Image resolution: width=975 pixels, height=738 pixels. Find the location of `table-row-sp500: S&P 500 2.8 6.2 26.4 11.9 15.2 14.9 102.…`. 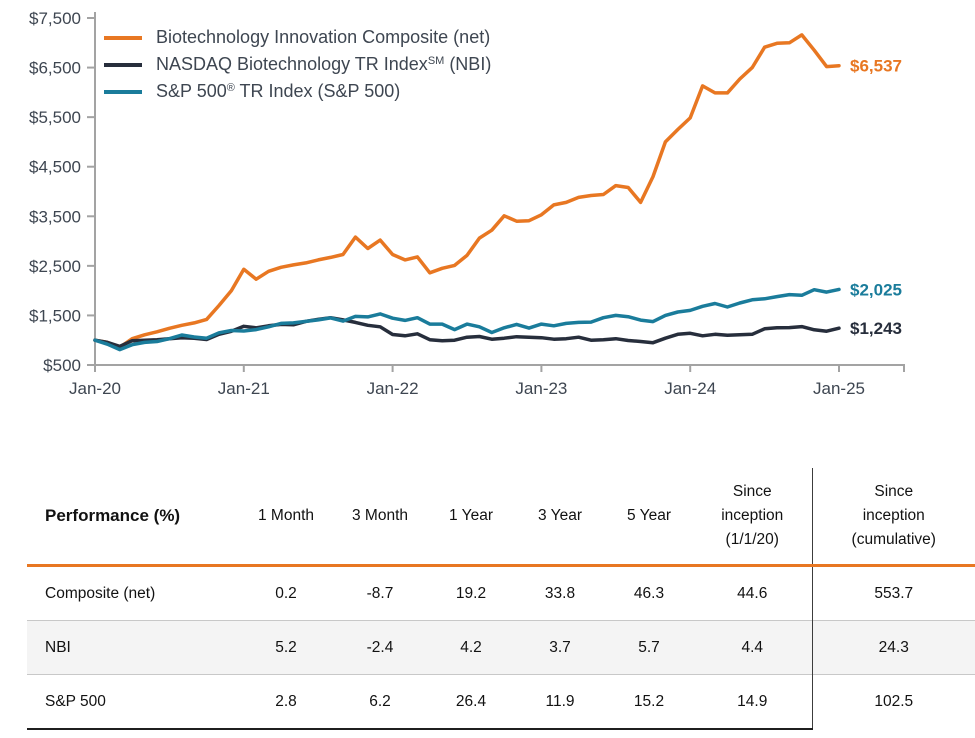

table-row-sp500: S&P 500 2.8 6.2 26.4 11.9 15.2 14.9 102.… is located at coordinates (501, 702).